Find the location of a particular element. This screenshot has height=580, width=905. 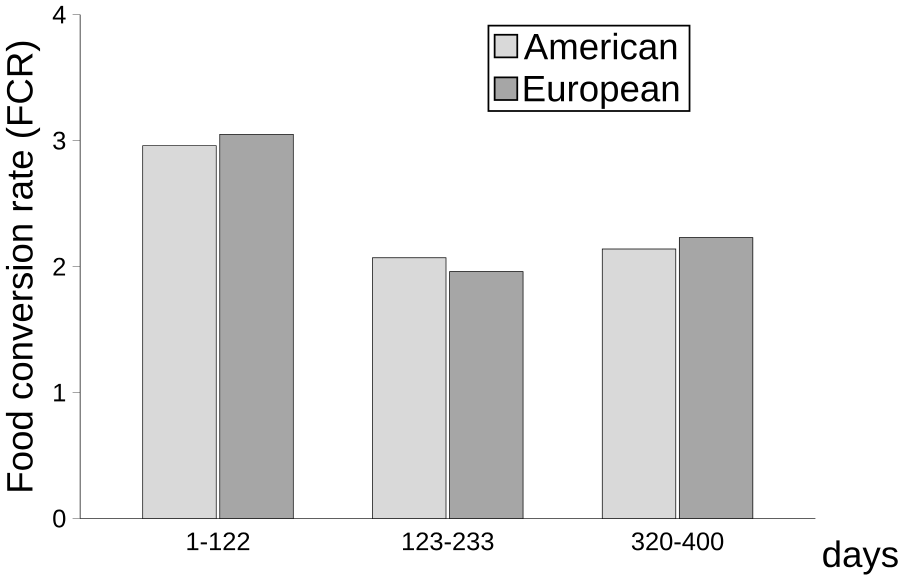

y-tick-label: 3 is located at coordinates (59, 140).